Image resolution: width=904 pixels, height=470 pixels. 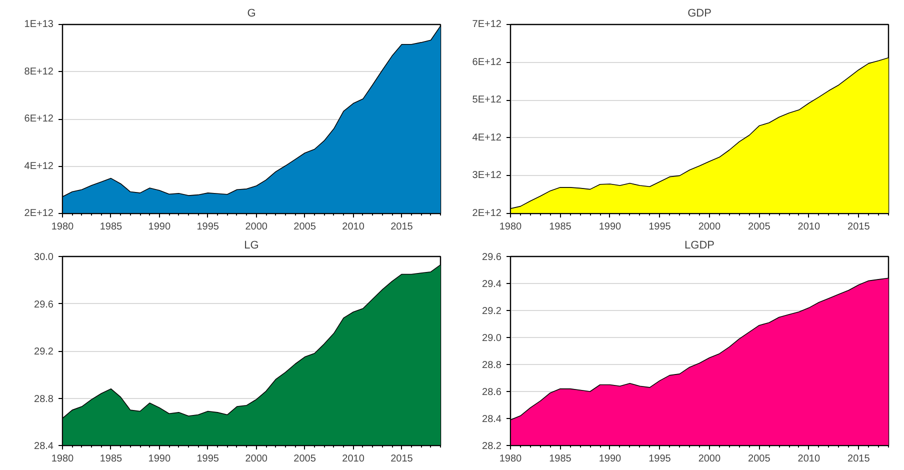 What do you see at coordinates (492, 392) in the screenshot?
I see `y-tick-label: 28.6` at bounding box center [492, 392].